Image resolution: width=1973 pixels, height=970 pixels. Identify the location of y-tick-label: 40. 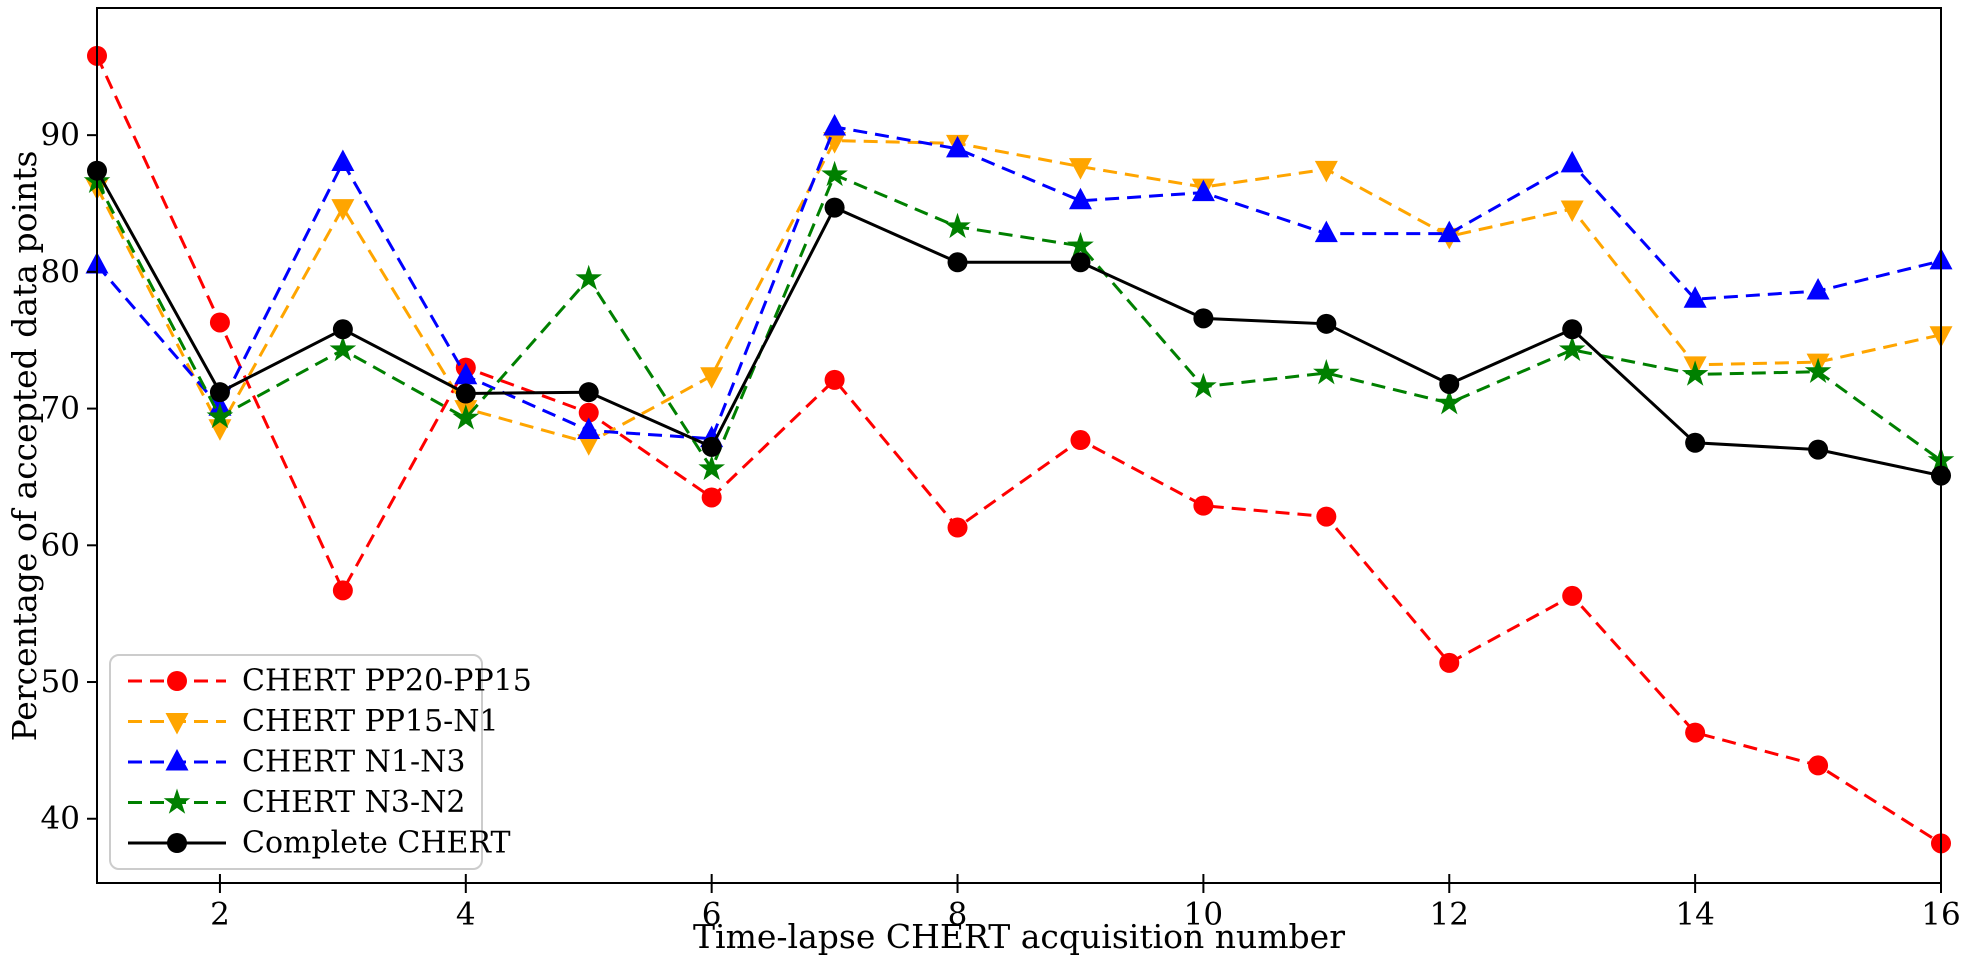
(60, 819).